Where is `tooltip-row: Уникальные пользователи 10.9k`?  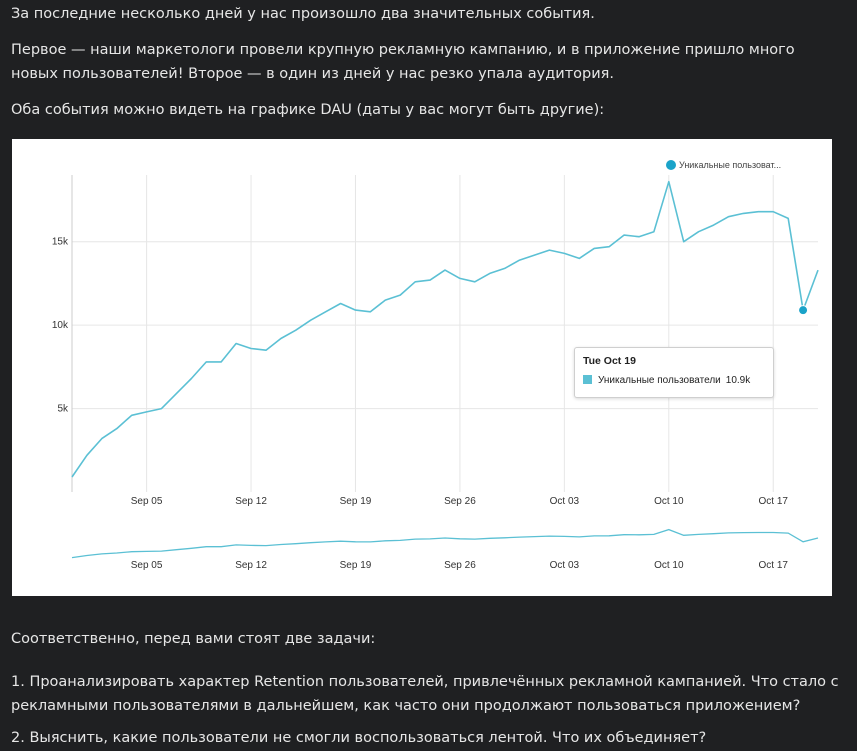 tooltip-row: Уникальные пользователи 10.9k is located at coordinates (666, 381).